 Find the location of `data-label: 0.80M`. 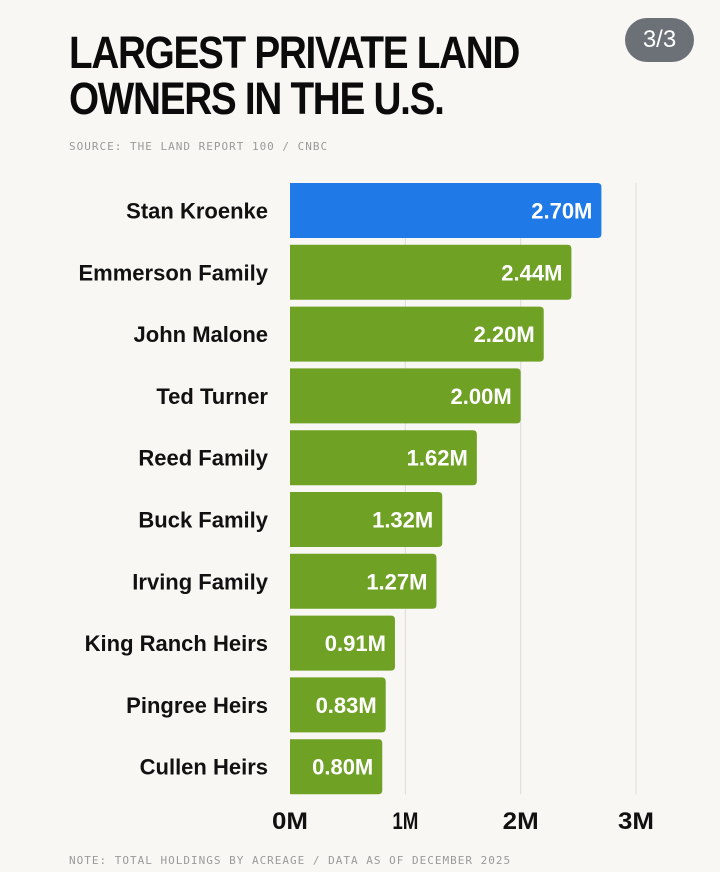

data-label: 0.80M is located at coordinates (342, 767).